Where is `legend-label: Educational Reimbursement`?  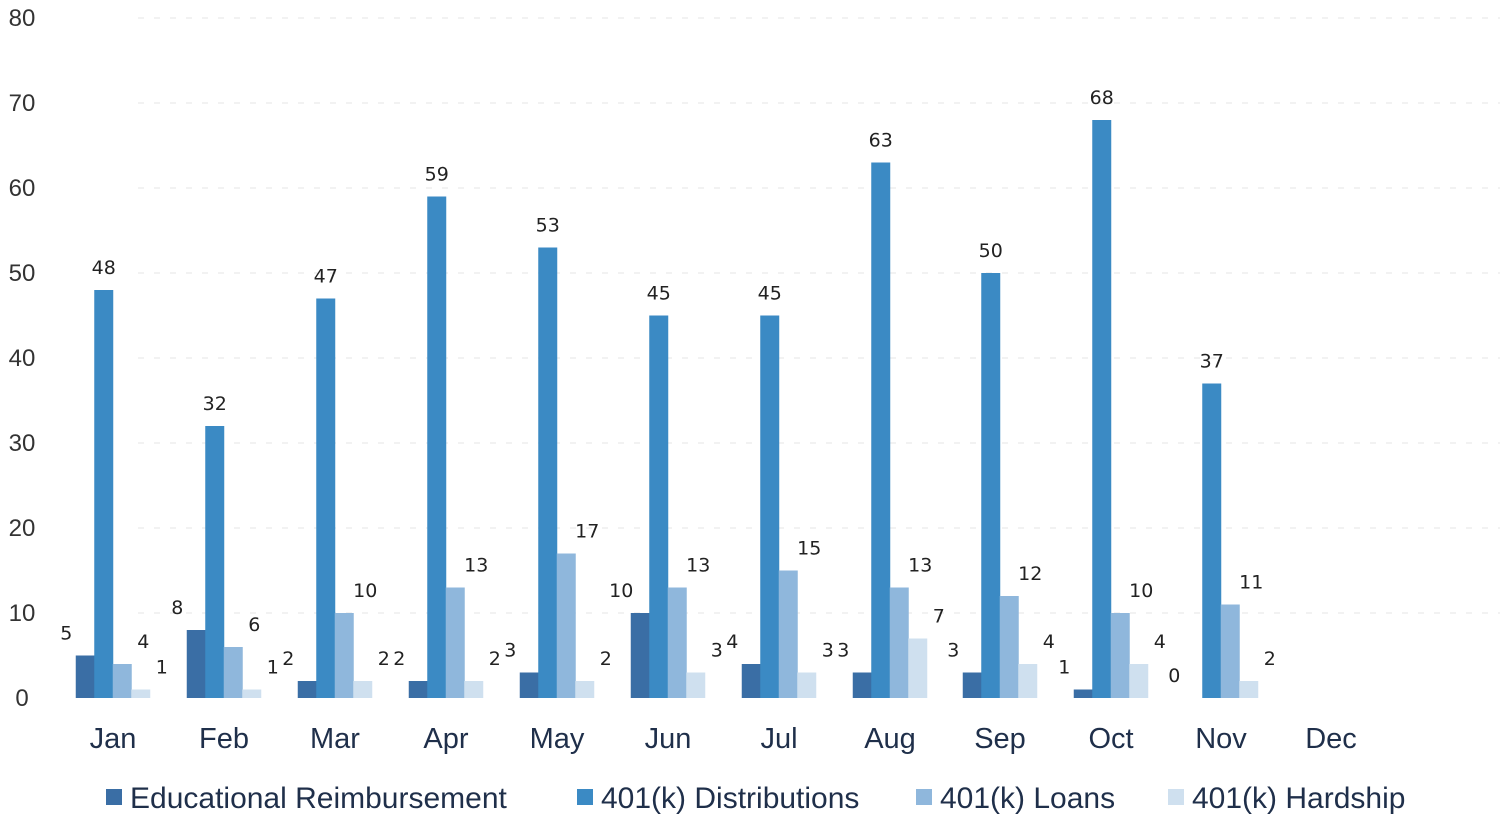 legend-label: Educational Reimbursement is located at coordinates (319, 798).